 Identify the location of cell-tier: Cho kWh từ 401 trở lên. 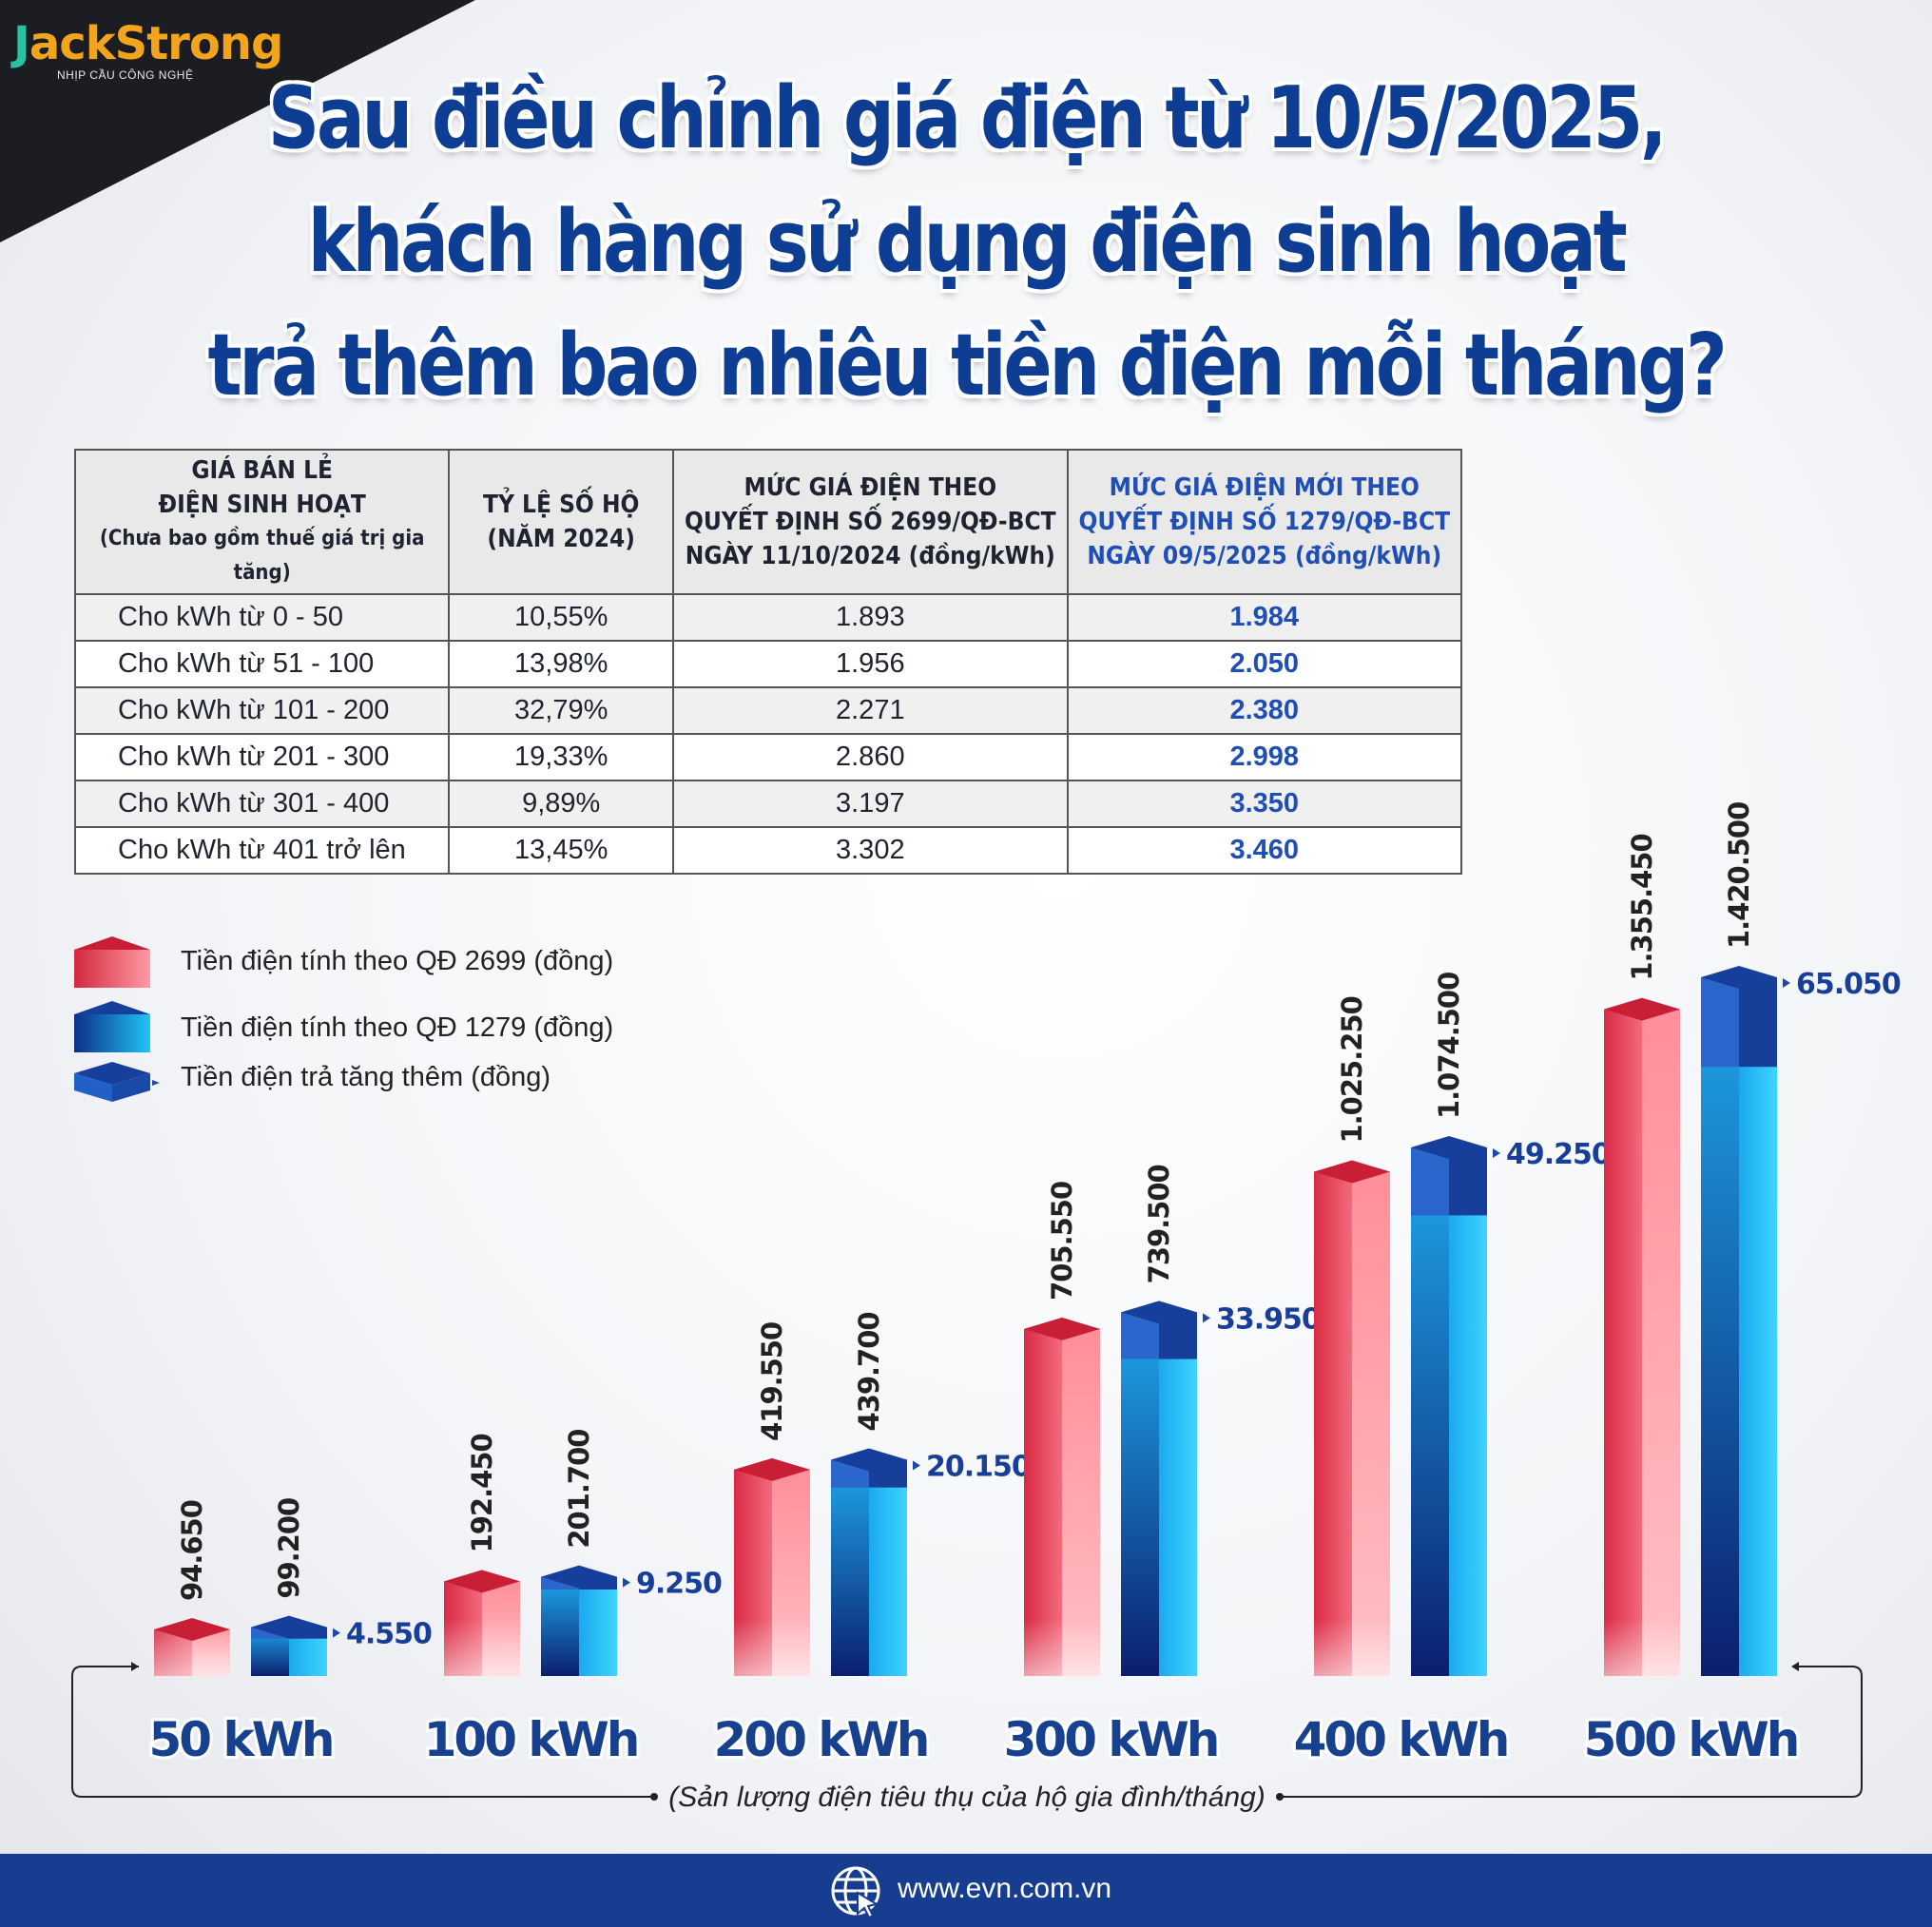
(262, 850).